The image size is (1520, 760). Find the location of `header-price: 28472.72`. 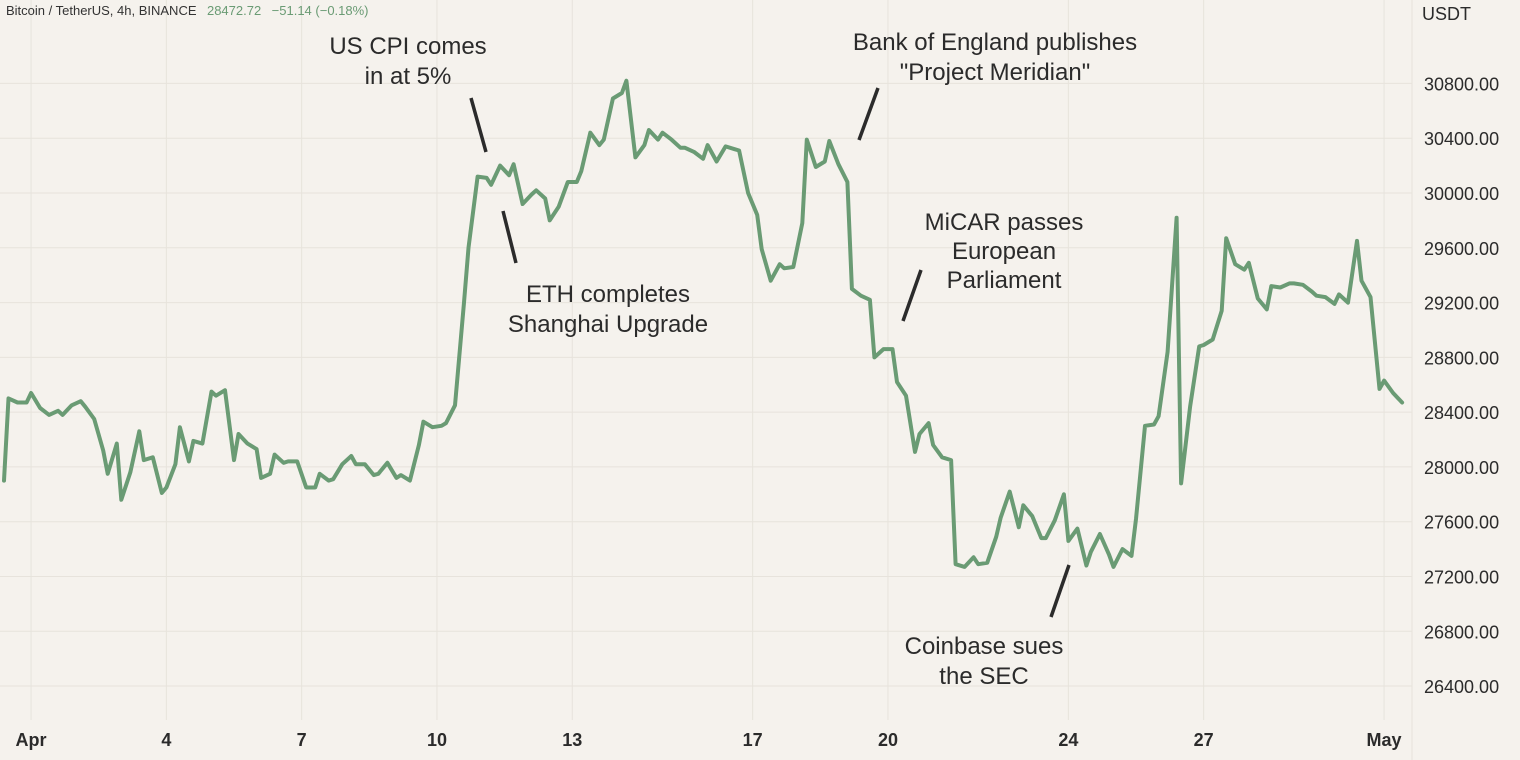

header-price: 28472.72 is located at coordinates (234, 10).